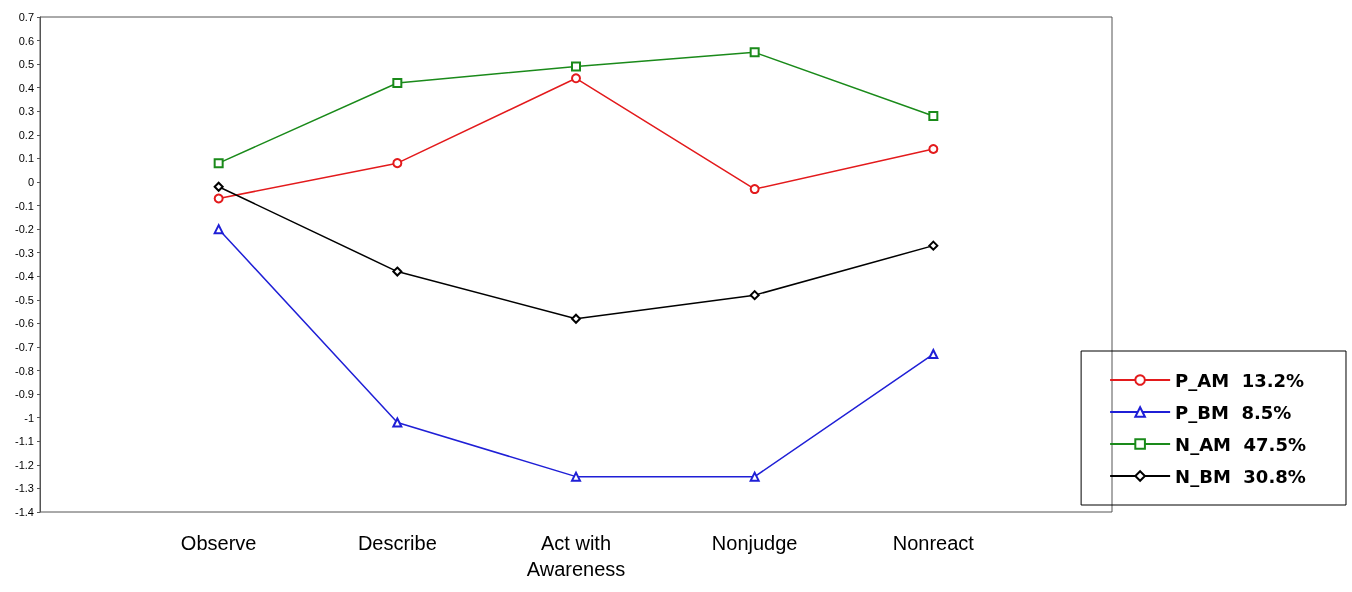 This screenshot has height=592, width=1352. What do you see at coordinates (24, 464) in the screenshot?
I see `y-tick-label: -1.2` at bounding box center [24, 464].